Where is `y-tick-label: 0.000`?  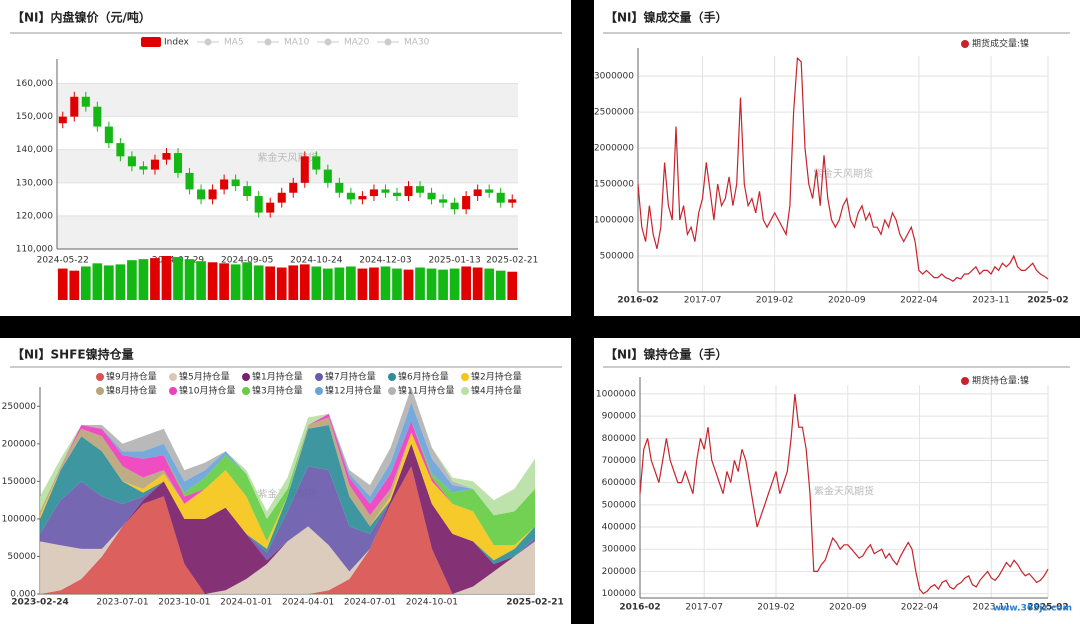
y-tick-label: 0.000 is located at coordinates (23, 595).